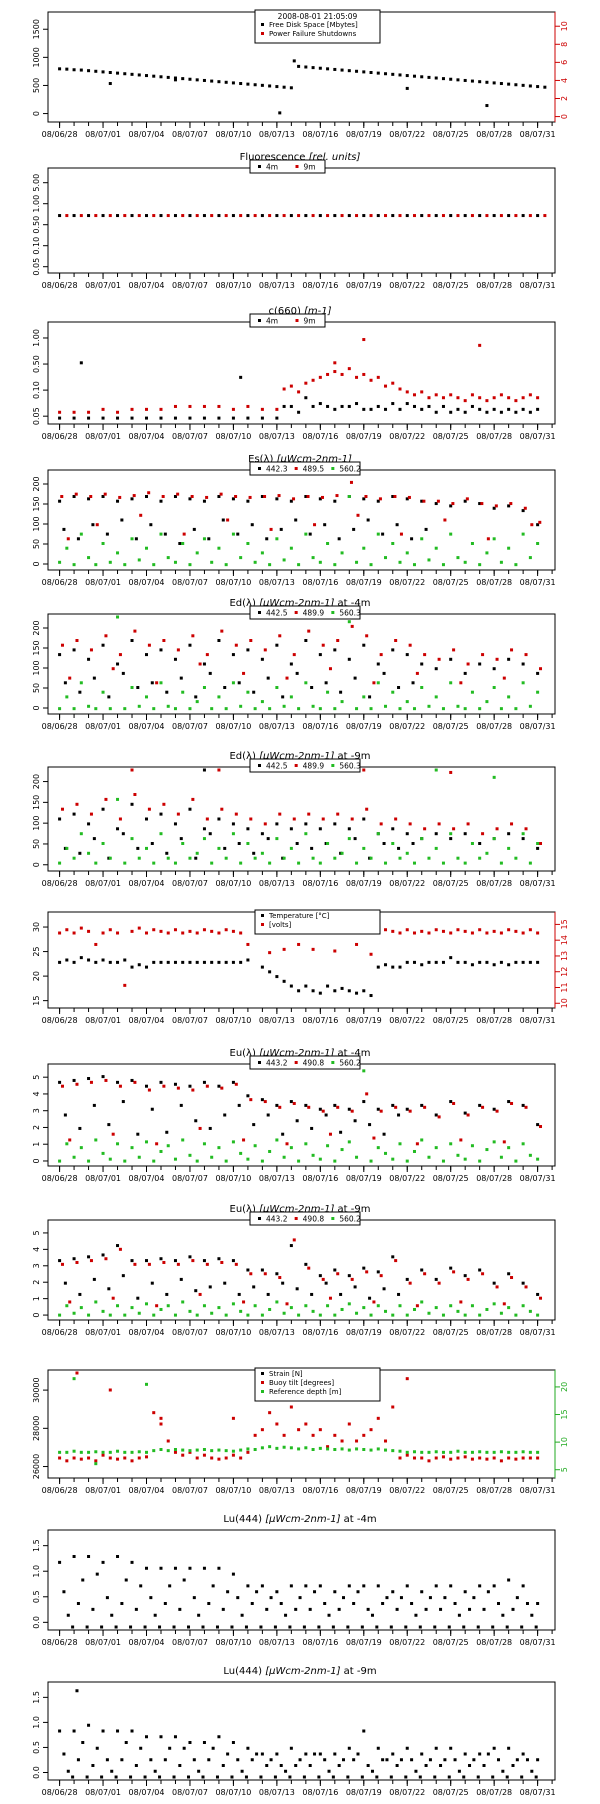  What do you see at coordinates (299, 531) in the screenshot?
I see `series-560.2` at bounding box center [299, 531].